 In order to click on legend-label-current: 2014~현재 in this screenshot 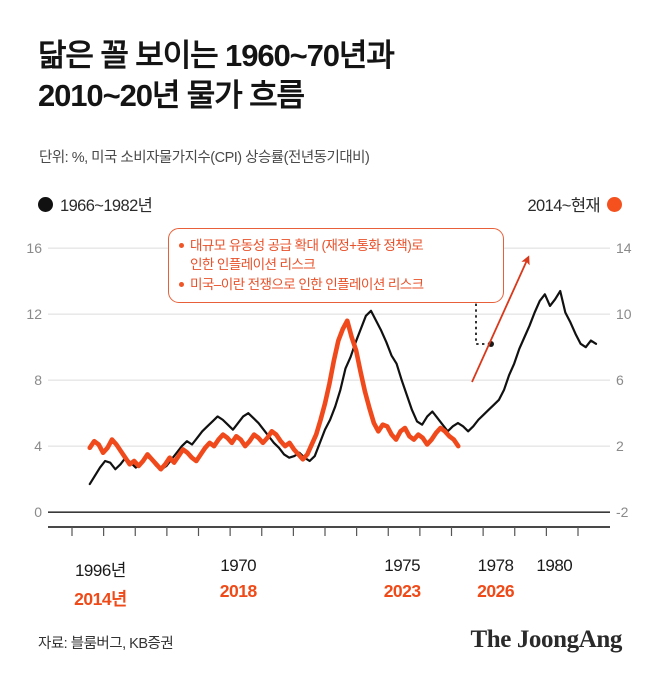, I will do `click(563, 206)`.